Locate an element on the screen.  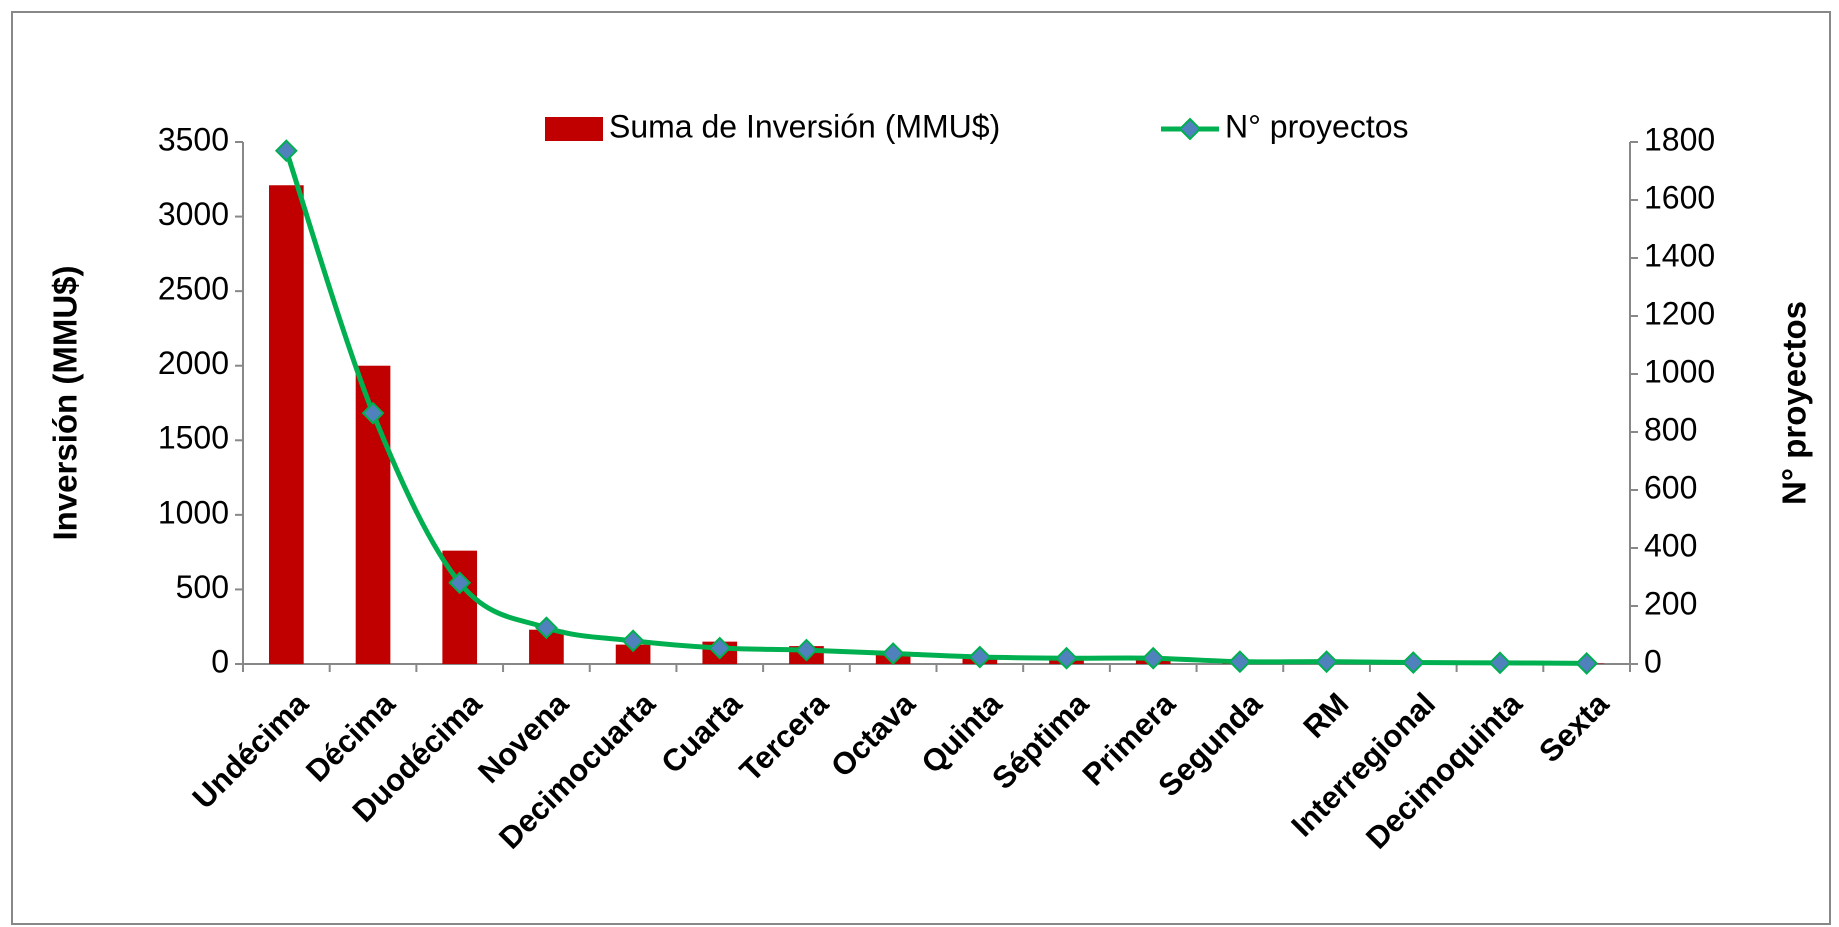
y-tick-label: 1500 is located at coordinates (193, 438).